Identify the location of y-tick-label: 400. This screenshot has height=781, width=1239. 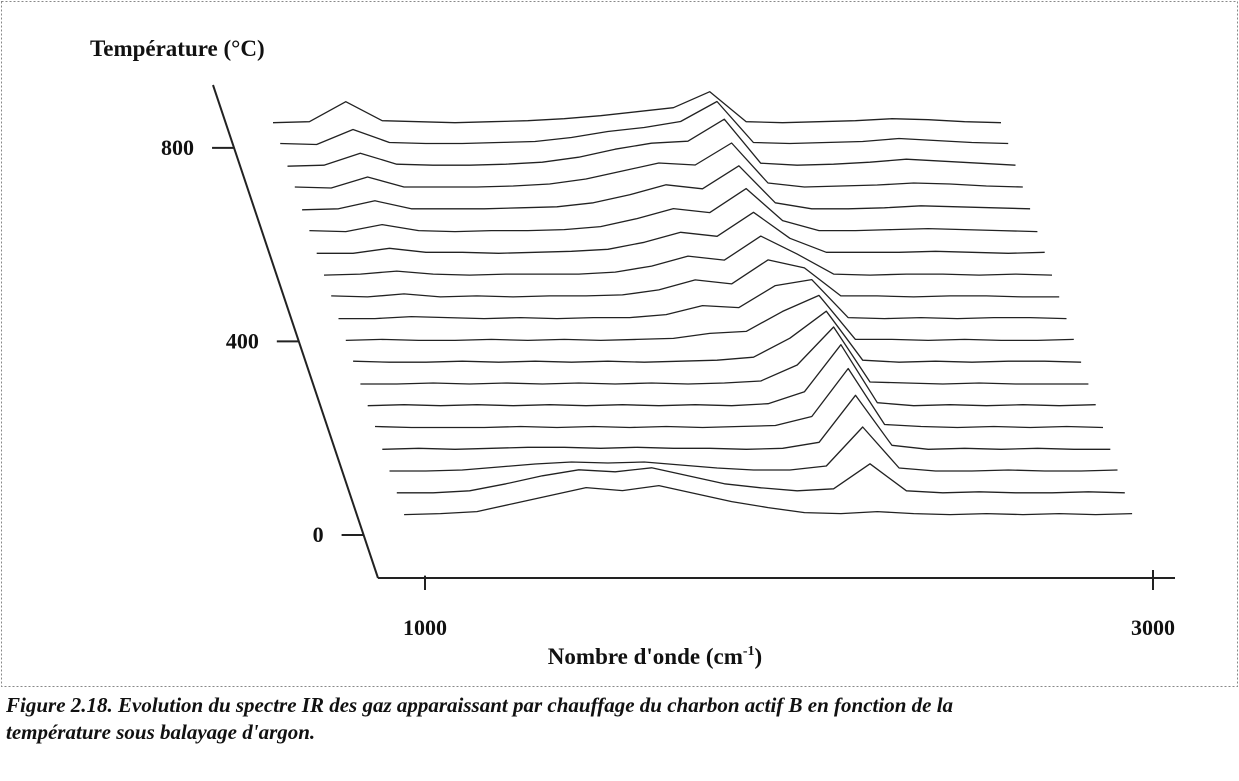
(242, 340).